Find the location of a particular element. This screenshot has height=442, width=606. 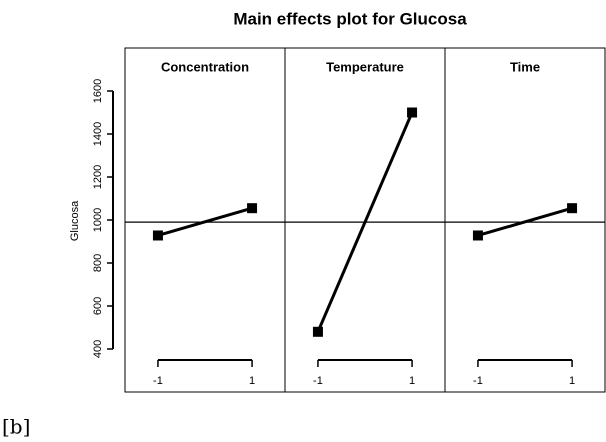

y-tick-label: 1600 is located at coordinates (98, 91).